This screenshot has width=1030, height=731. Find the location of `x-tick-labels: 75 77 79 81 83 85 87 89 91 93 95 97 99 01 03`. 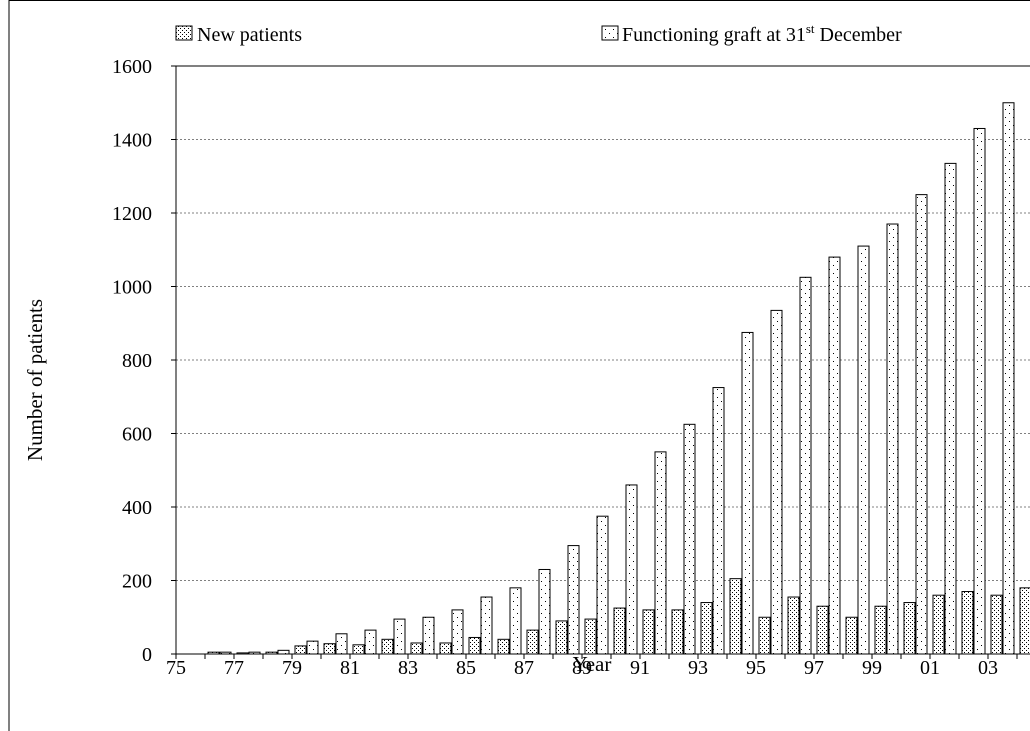

x-tick-labels: 75 77 79 81 83 85 87 89 91 93 95 97 99 01 03 is located at coordinates (582, 668).